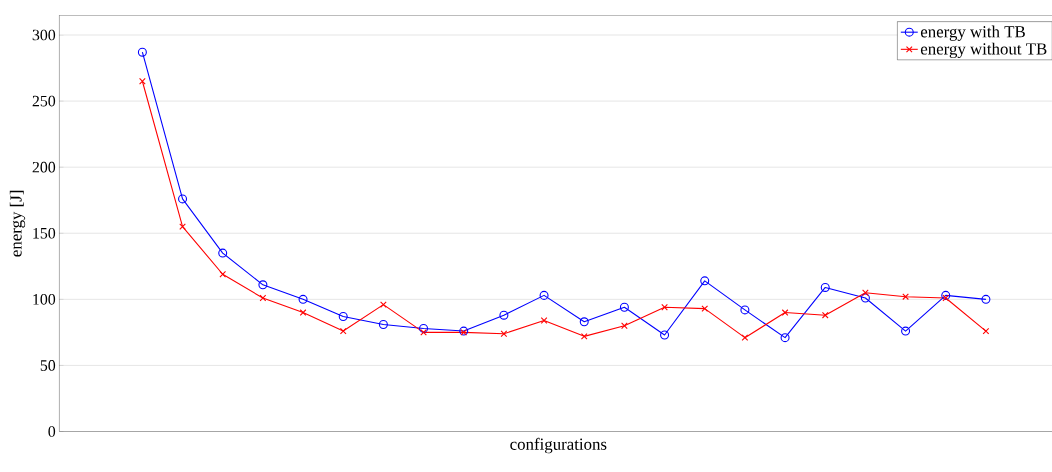  What do you see at coordinates (44, 299) in the screenshot?
I see `y-tick-label: 100` at bounding box center [44, 299].